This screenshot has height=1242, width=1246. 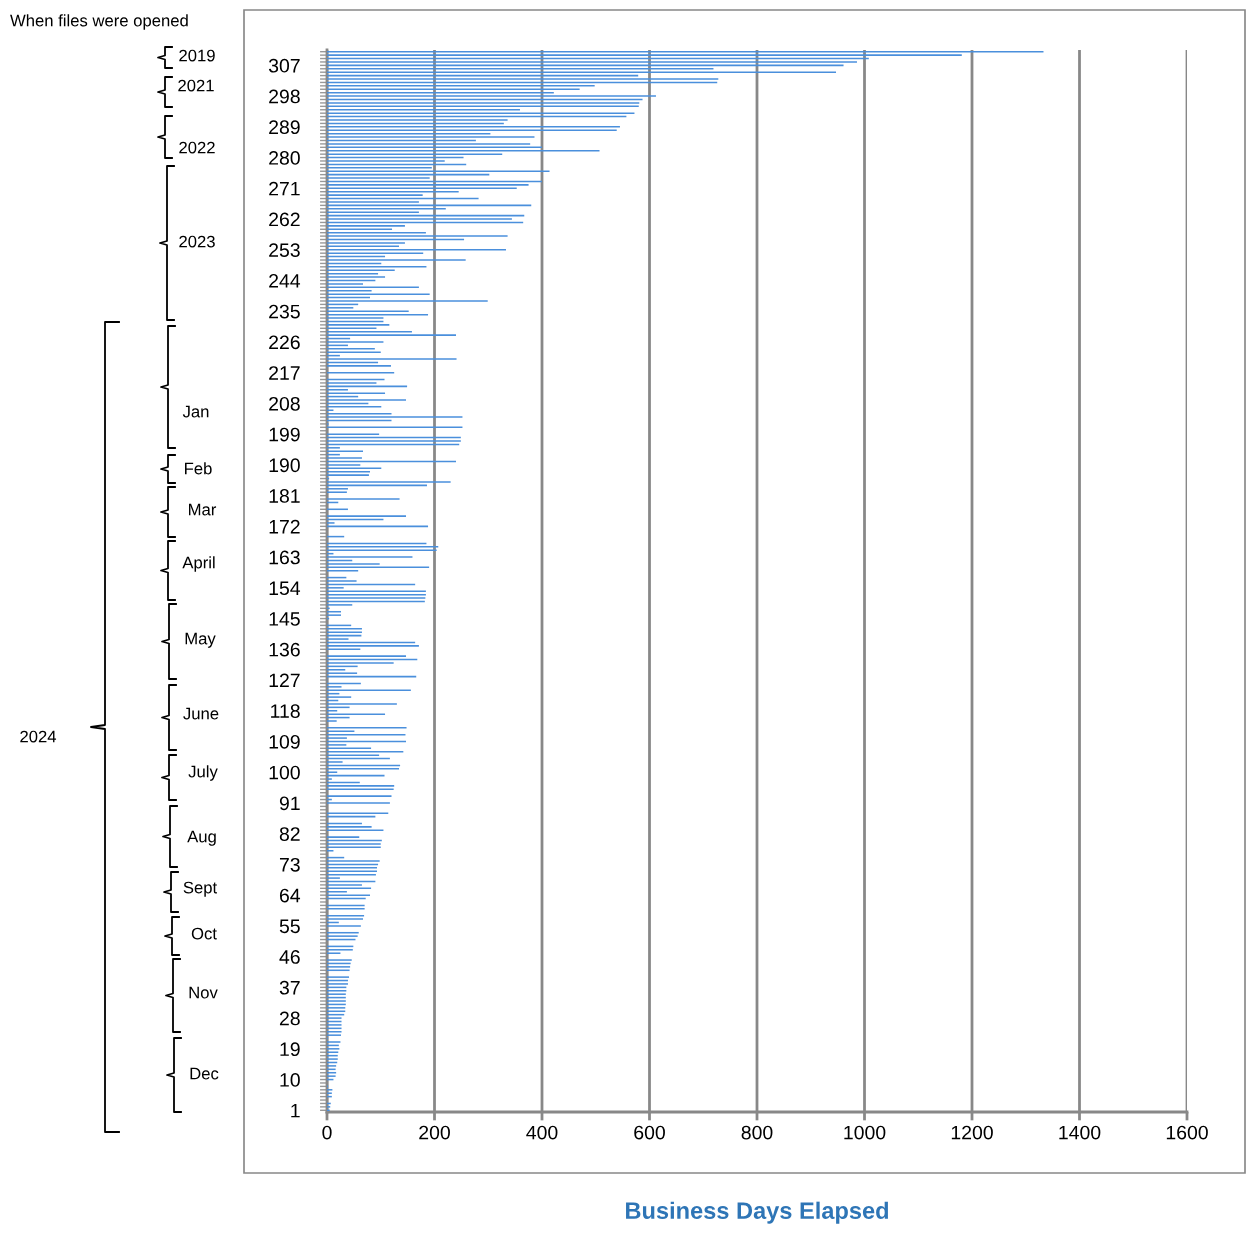 What do you see at coordinates (284, 741) in the screenshot?
I see `y-tick-label: 109` at bounding box center [284, 741].